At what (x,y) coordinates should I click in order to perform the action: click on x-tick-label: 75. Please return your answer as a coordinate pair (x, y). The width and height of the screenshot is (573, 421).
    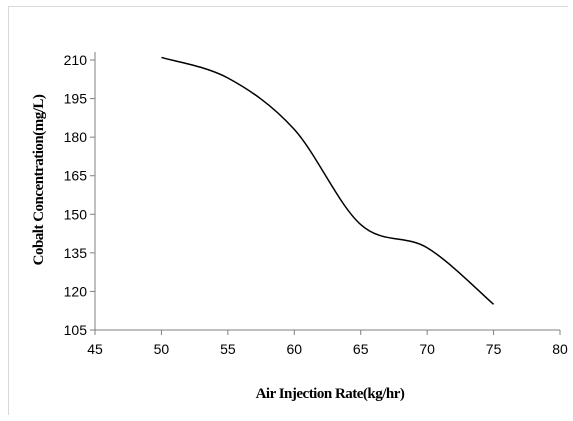
    Looking at the image, I should click on (494, 349).